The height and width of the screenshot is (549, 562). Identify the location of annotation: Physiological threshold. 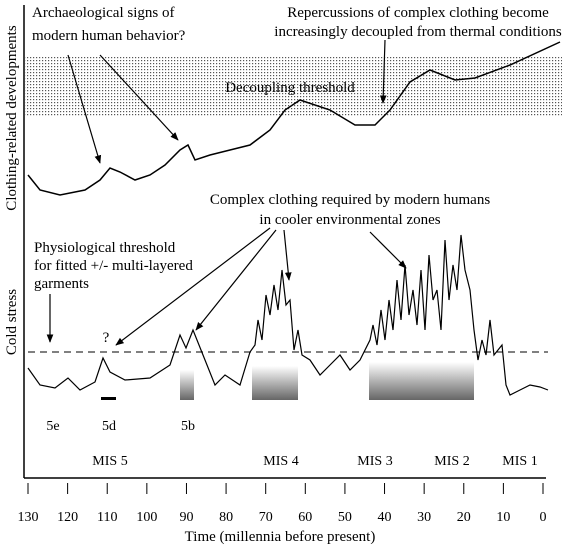
(105, 248).